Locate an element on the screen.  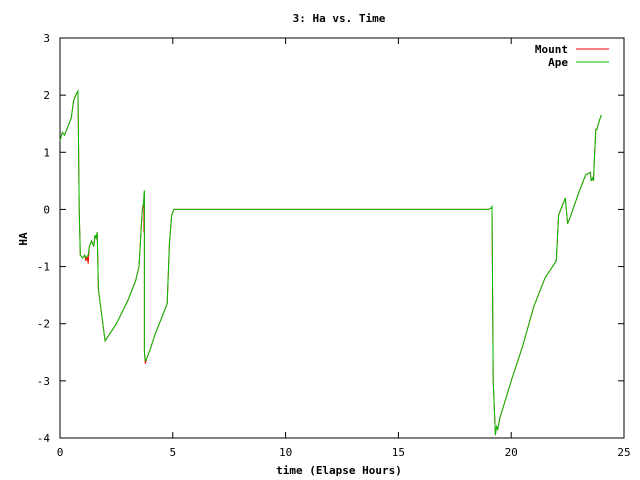
y-tick-label: -3 is located at coordinates (43, 381).